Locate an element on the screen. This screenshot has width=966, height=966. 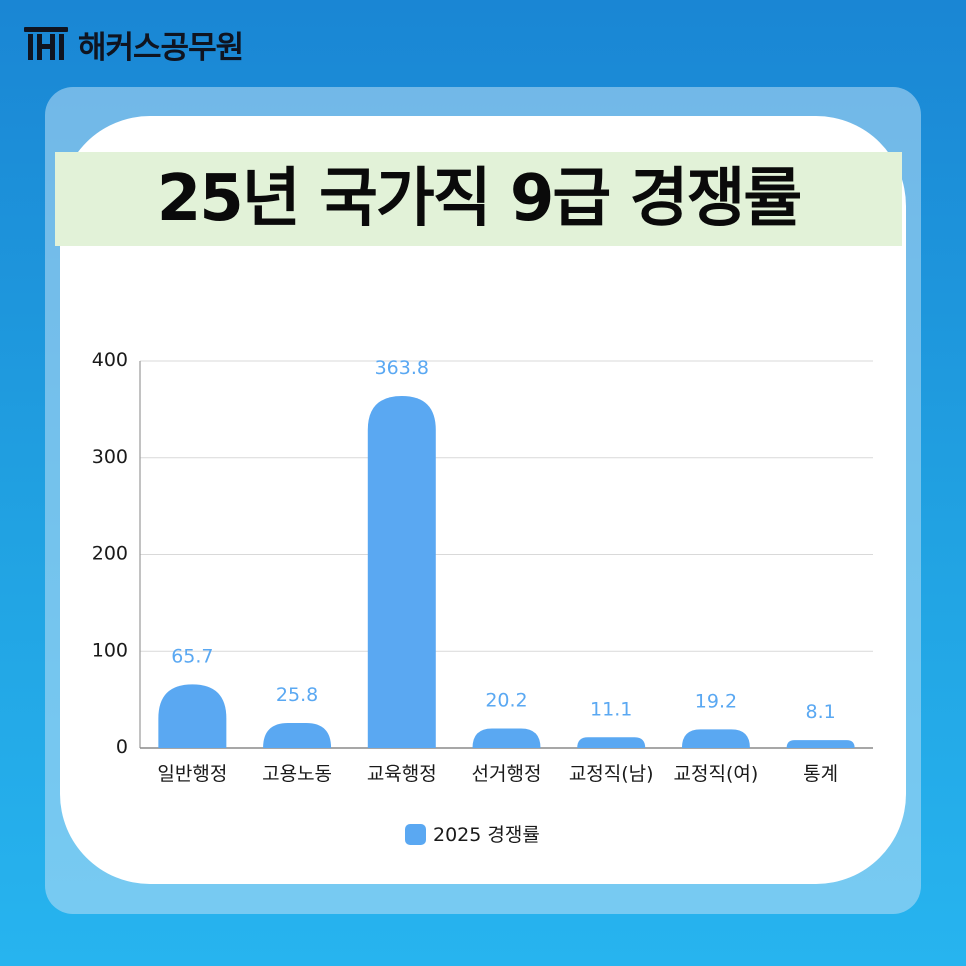
y-tick-label: 400 is located at coordinates (110, 360).